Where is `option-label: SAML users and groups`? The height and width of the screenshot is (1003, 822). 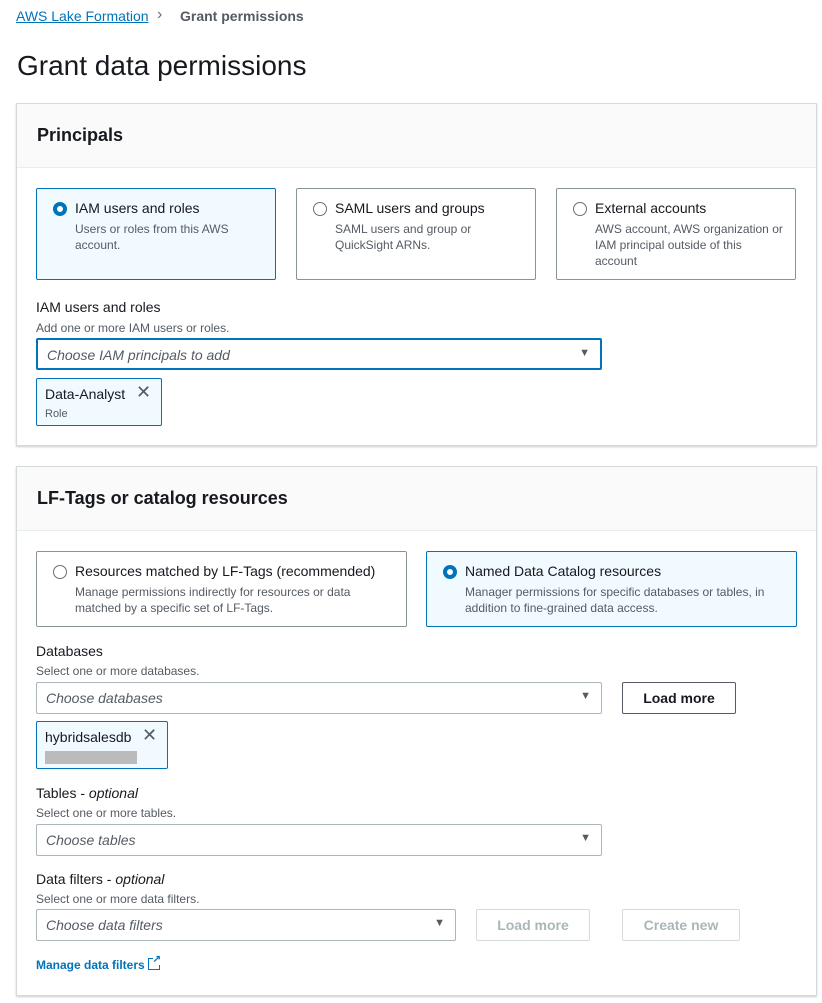
option-label: SAML users and groups is located at coordinates (410, 208).